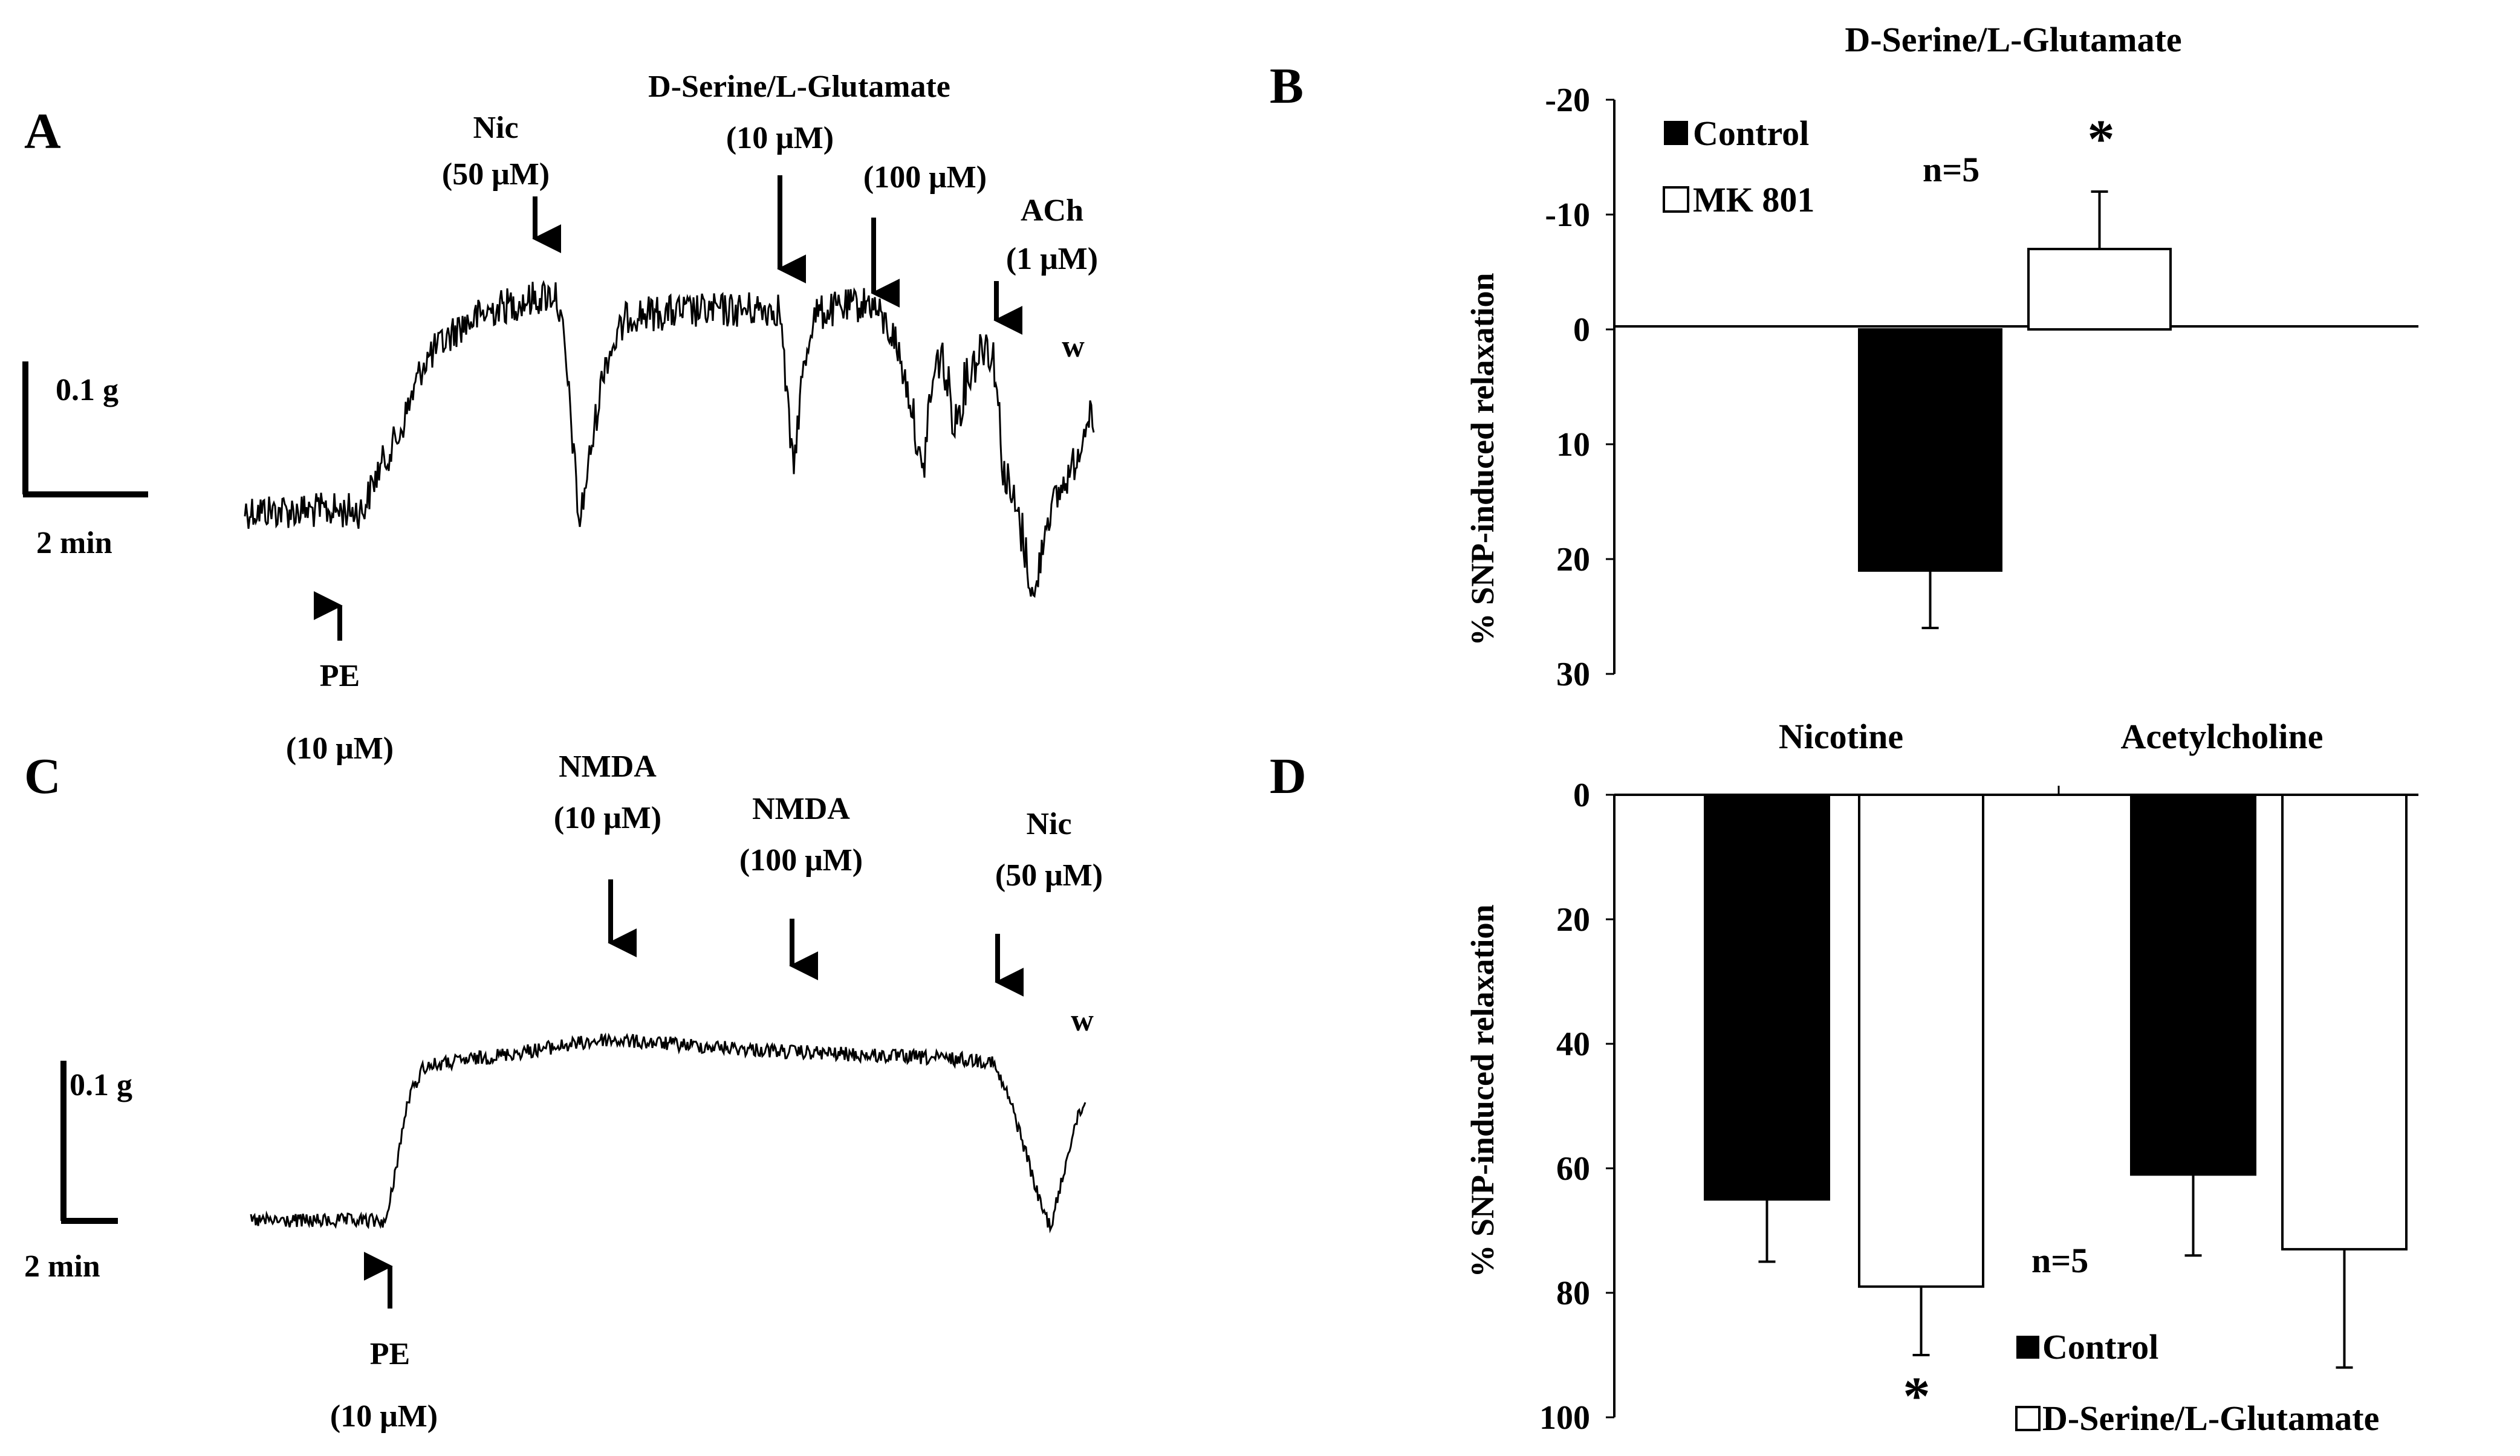 The image size is (2520, 1456). I want to click on panel-b-significance: *, so click(2101, 139).